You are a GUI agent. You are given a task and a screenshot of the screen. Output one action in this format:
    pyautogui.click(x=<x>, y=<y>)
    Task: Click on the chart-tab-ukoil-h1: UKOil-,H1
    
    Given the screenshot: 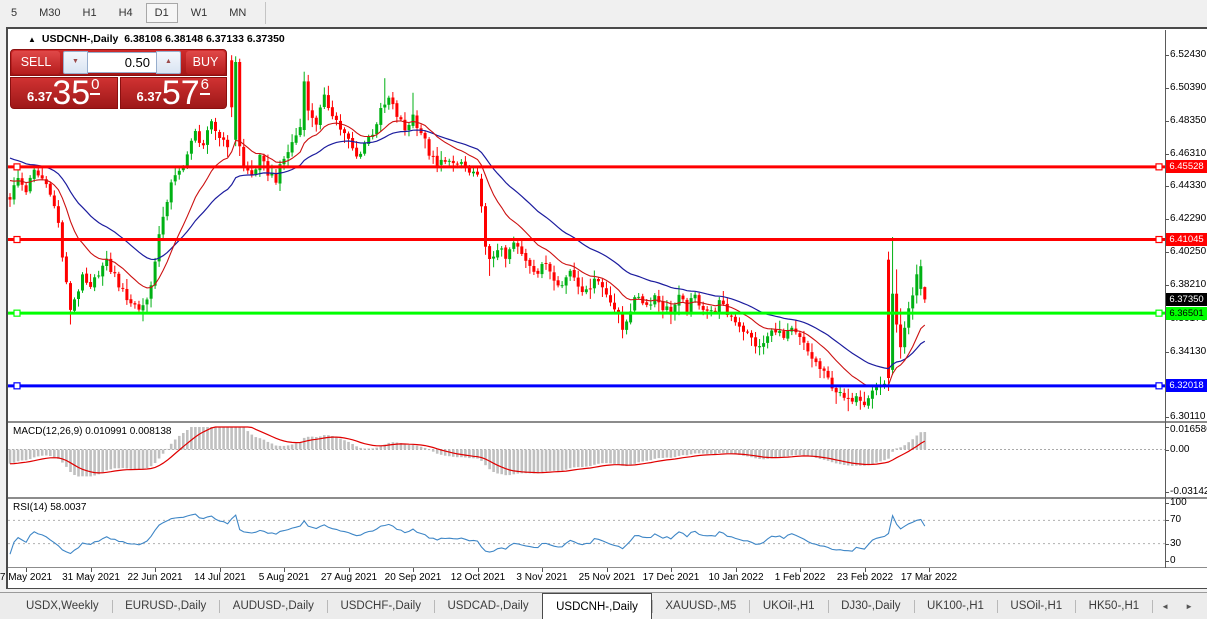 What is the action you would take?
    pyautogui.click(x=788, y=606)
    